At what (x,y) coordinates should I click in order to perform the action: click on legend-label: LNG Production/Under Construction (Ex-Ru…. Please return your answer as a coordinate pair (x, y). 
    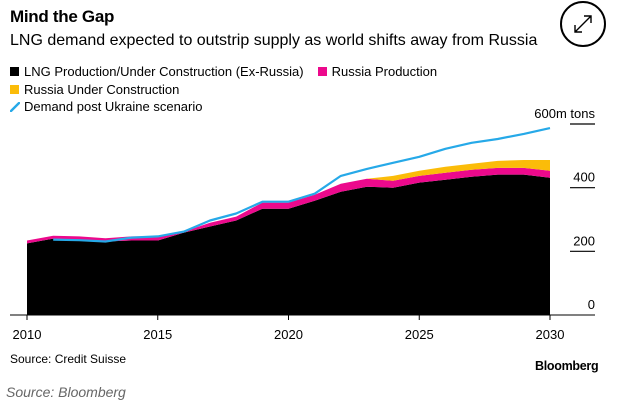
    Looking at the image, I should click on (164, 72).